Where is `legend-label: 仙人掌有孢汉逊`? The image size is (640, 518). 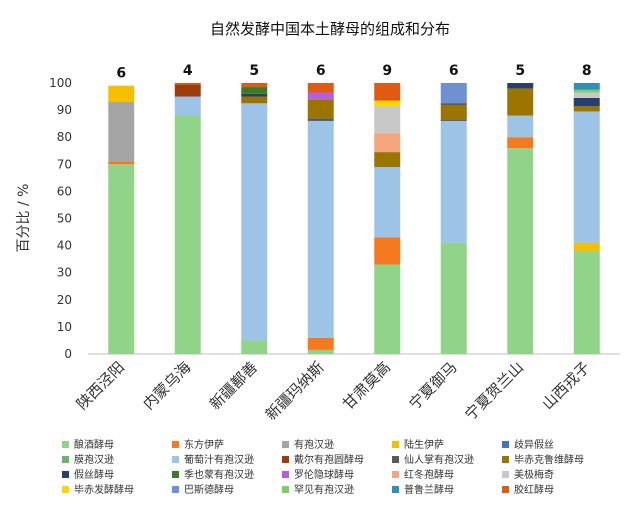
legend-label: 仙人掌有孢汉逊 is located at coordinates (439, 459).